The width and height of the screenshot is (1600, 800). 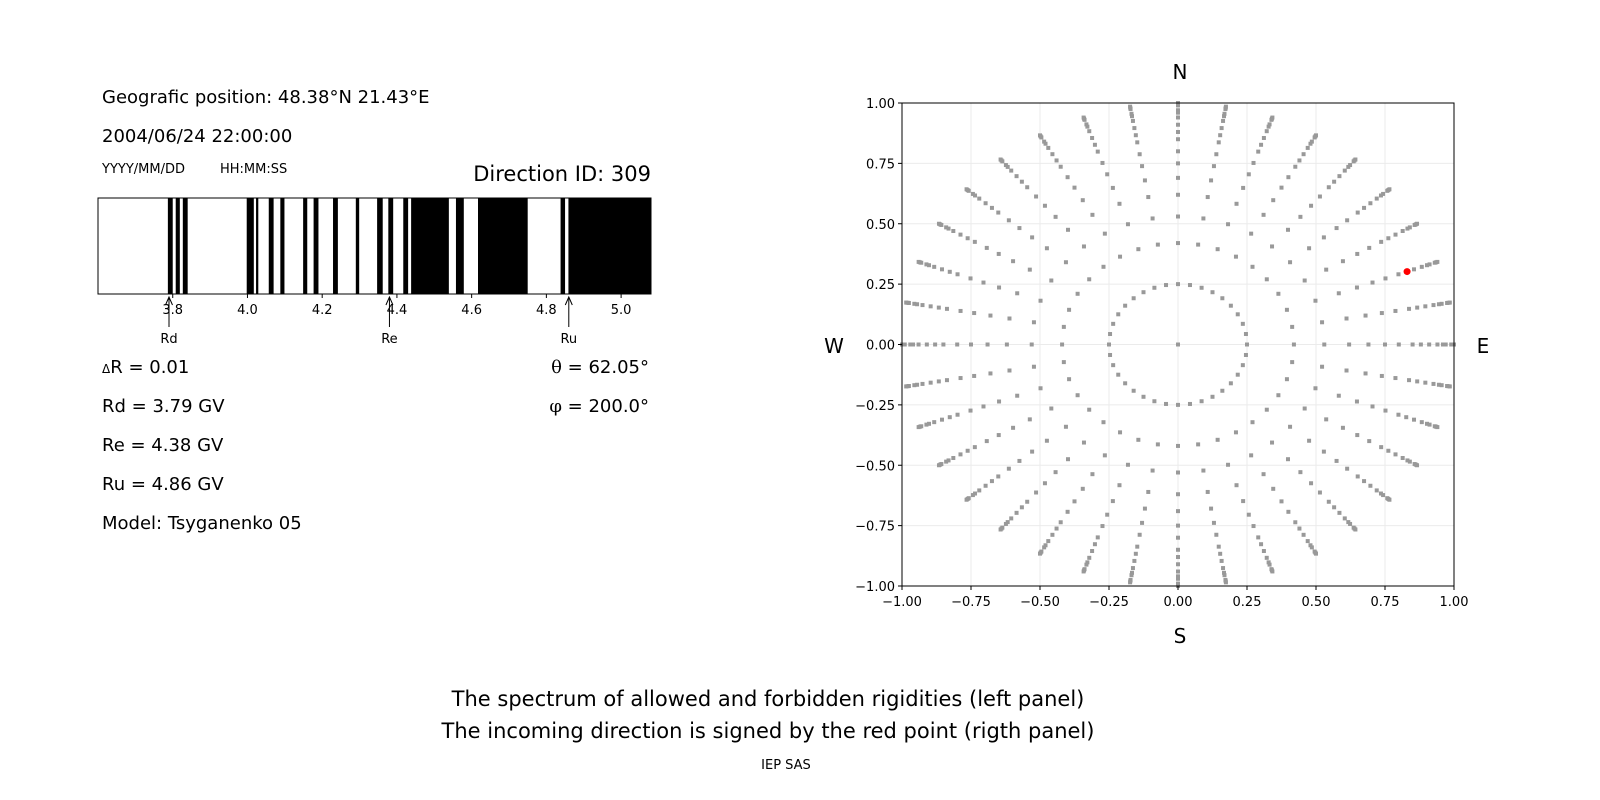 I want to click on re-value: Re = 4.38 GV, so click(x=163, y=445).